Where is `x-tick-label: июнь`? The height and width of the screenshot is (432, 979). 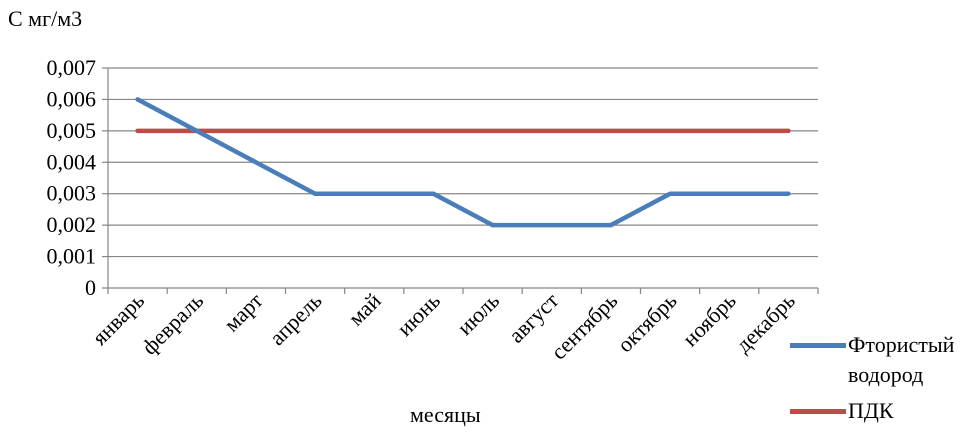 x-tick-label: июнь is located at coordinates (418, 314).